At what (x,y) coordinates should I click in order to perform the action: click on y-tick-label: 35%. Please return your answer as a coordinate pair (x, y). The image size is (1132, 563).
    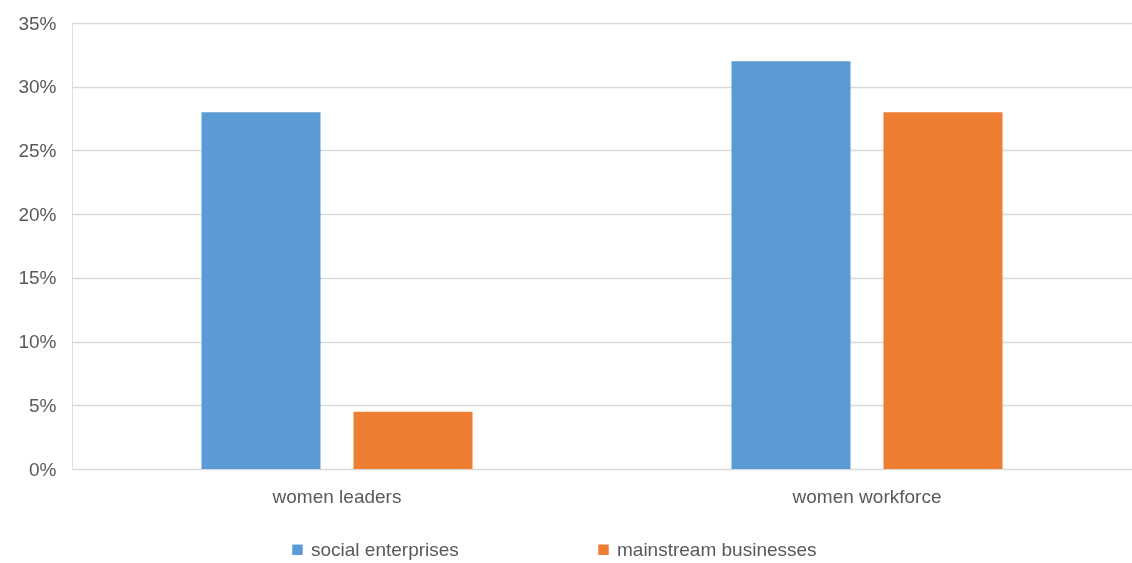
    Looking at the image, I should click on (37, 23).